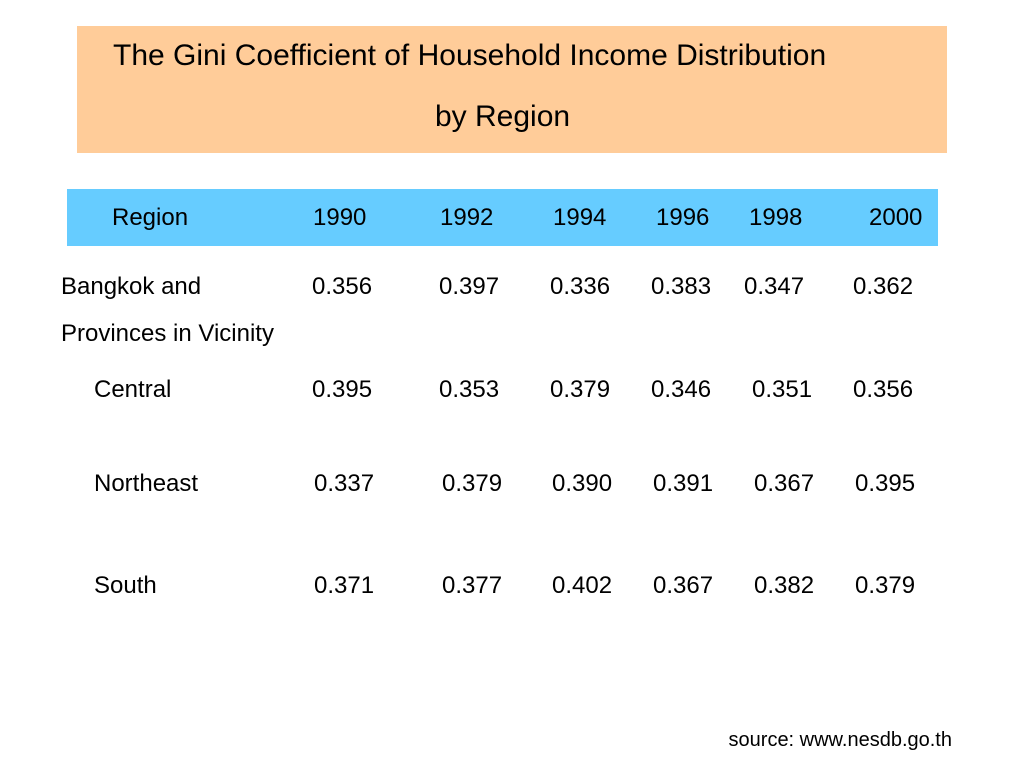 This screenshot has height=768, width=1024. Describe the element at coordinates (782, 389) in the screenshot. I see `value-cell: 0.351` at that location.